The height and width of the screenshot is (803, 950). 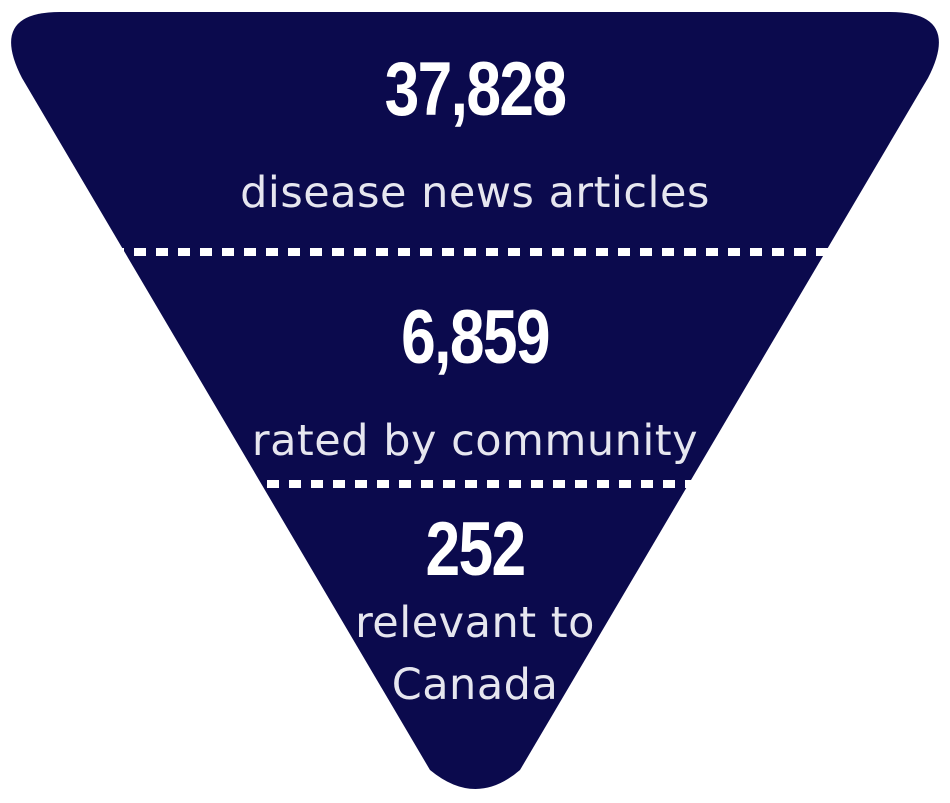 What do you see at coordinates (475, 441) in the screenshot?
I see `tier-2-label: rated by community` at bounding box center [475, 441].